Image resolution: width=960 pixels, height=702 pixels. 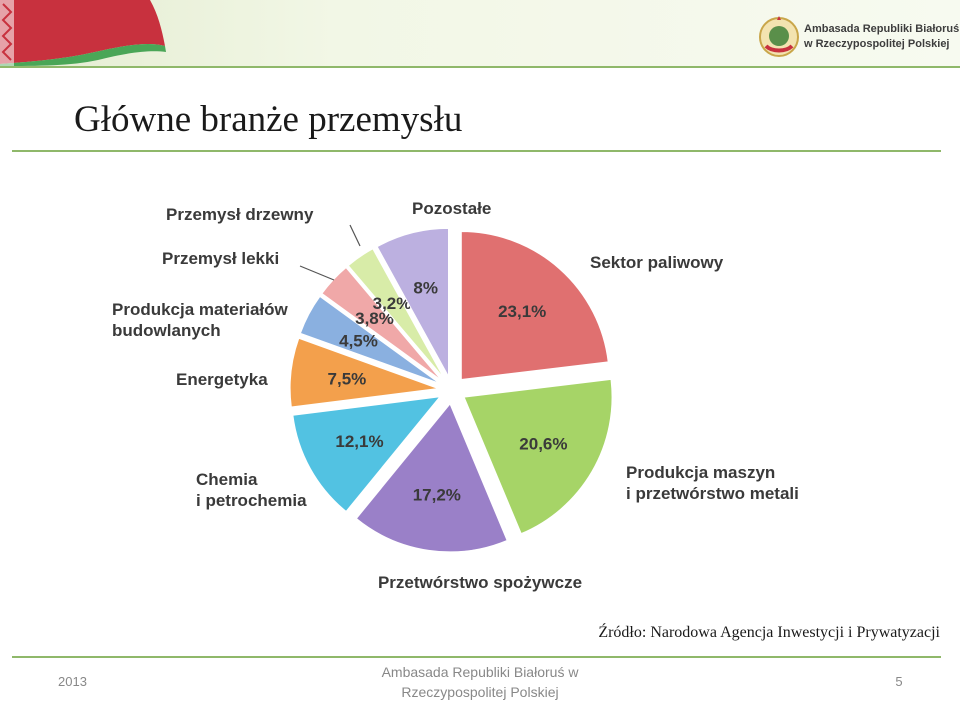 What do you see at coordinates (425, 288) in the screenshot?
I see `slice-value-label: 8%` at bounding box center [425, 288].